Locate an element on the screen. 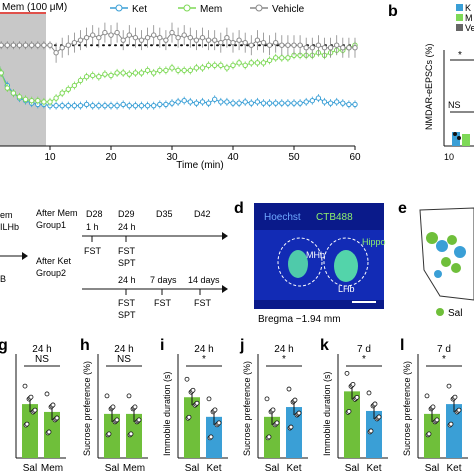 This screenshot has width=474, height=474. panel-letter-k: k is located at coordinates (324, 345).